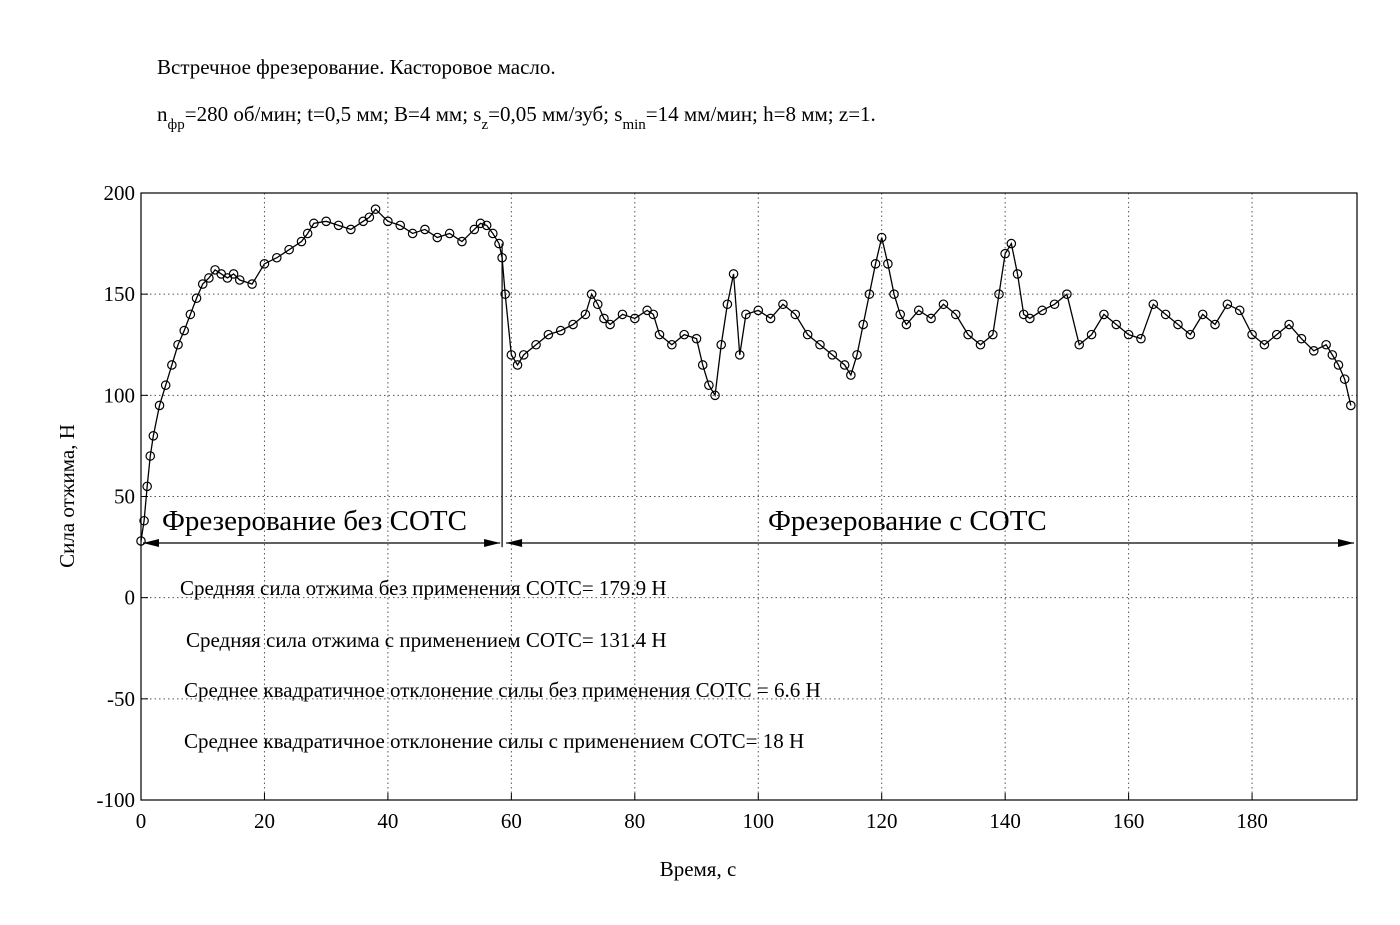 The height and width of the screenshot is (925, 1400). I want to click on x-tick-label: 180, so click(1252, 821).